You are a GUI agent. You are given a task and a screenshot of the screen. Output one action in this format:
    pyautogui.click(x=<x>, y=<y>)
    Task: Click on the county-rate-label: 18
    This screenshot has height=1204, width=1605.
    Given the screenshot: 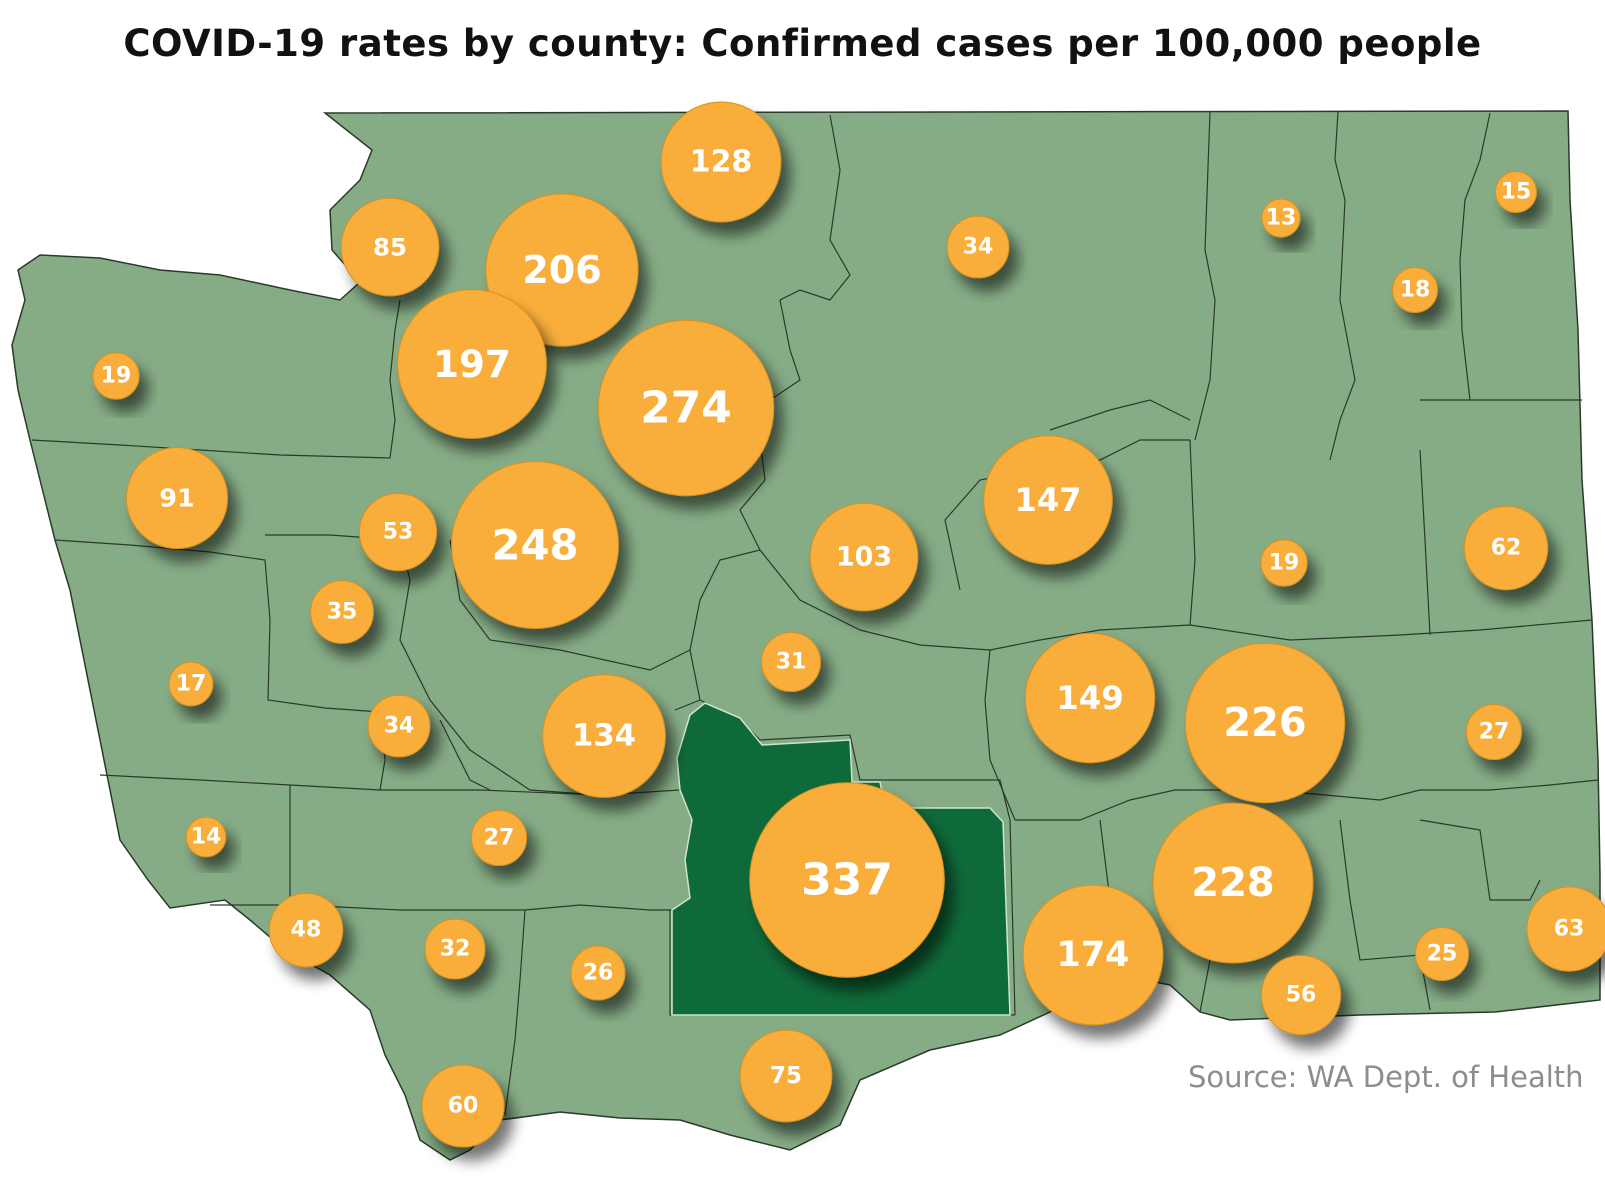 What is the action you would take?
    pyautogui.click(x=1415, y=290)
    